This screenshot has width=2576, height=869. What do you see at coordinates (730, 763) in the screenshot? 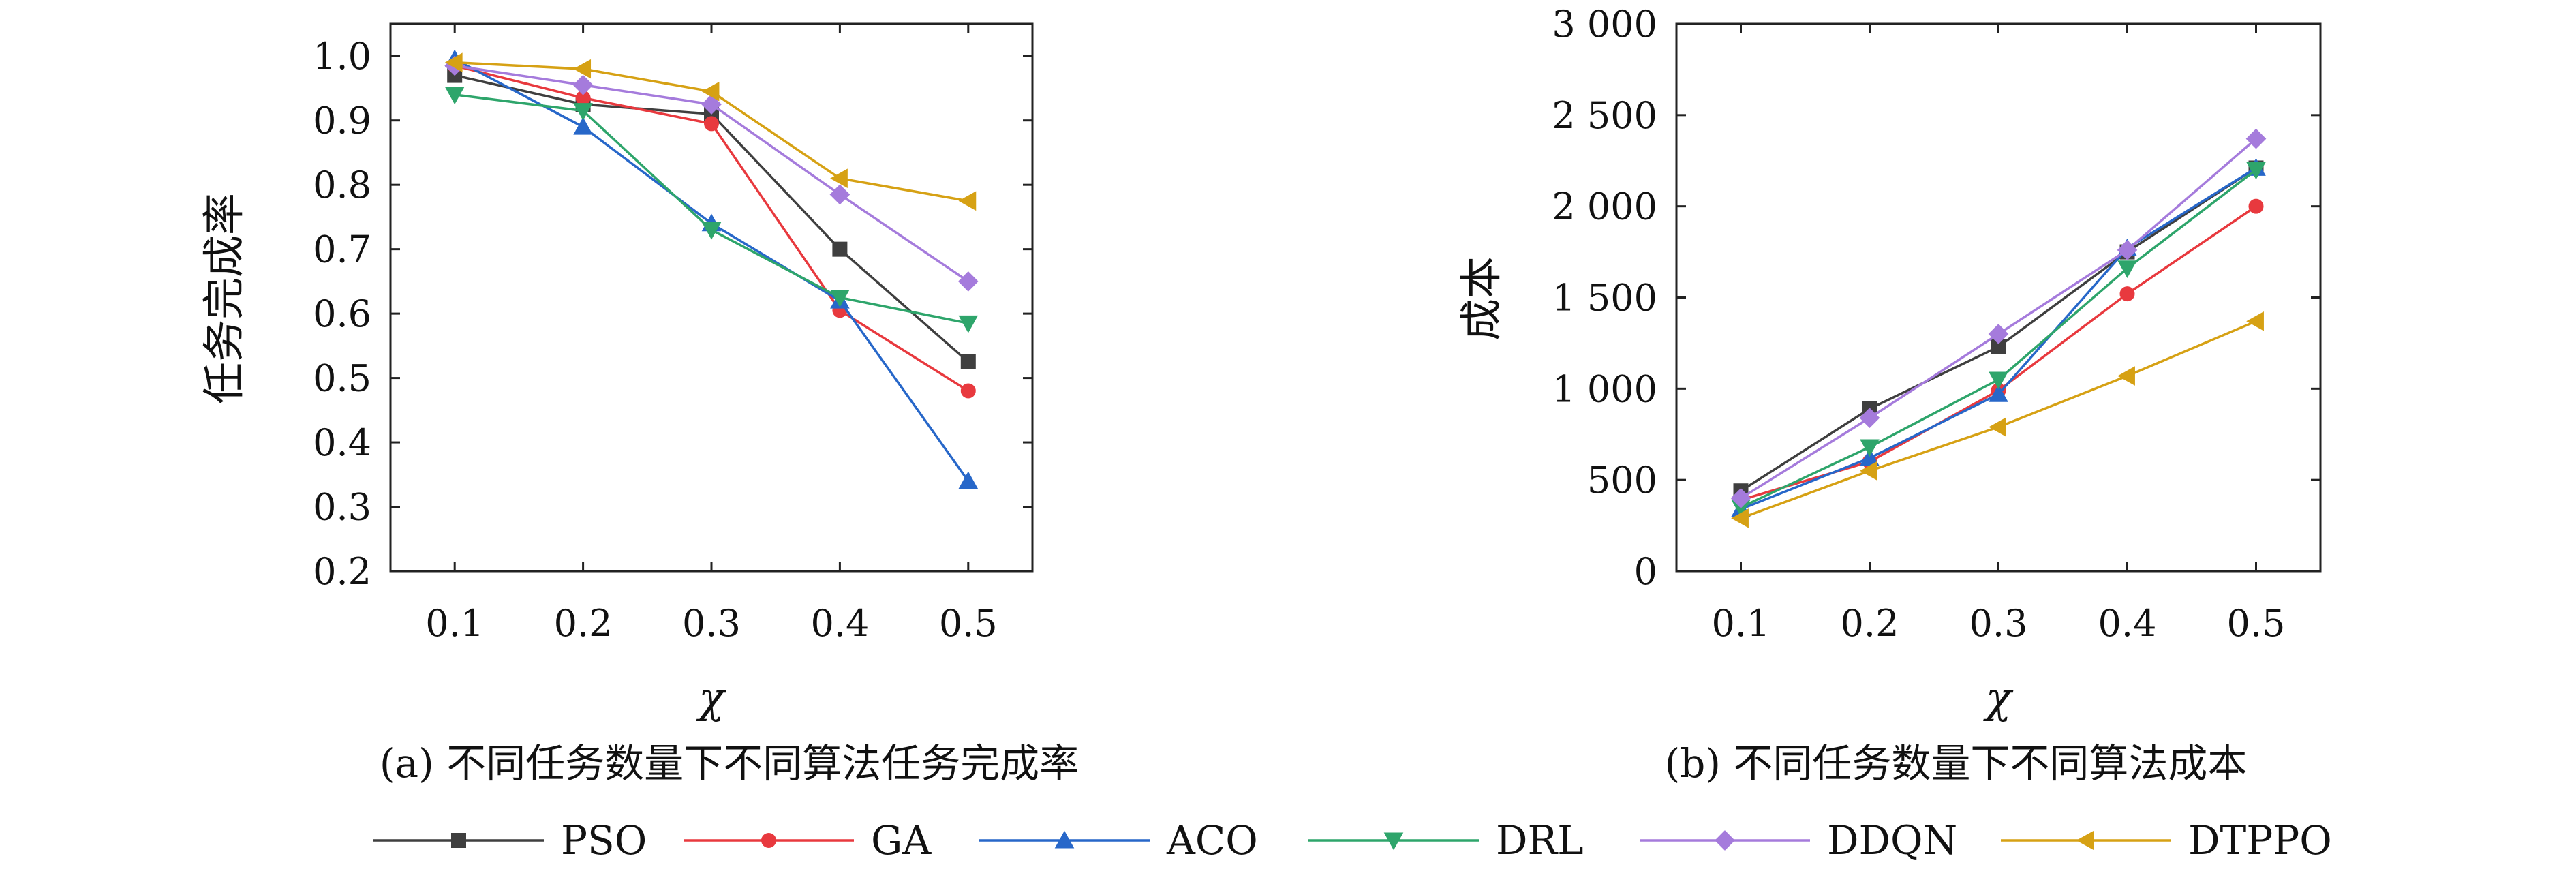
I see `panel-caption: (a) 不同任务数量下不同算法任务完成率` at bounding box center [730, 763].